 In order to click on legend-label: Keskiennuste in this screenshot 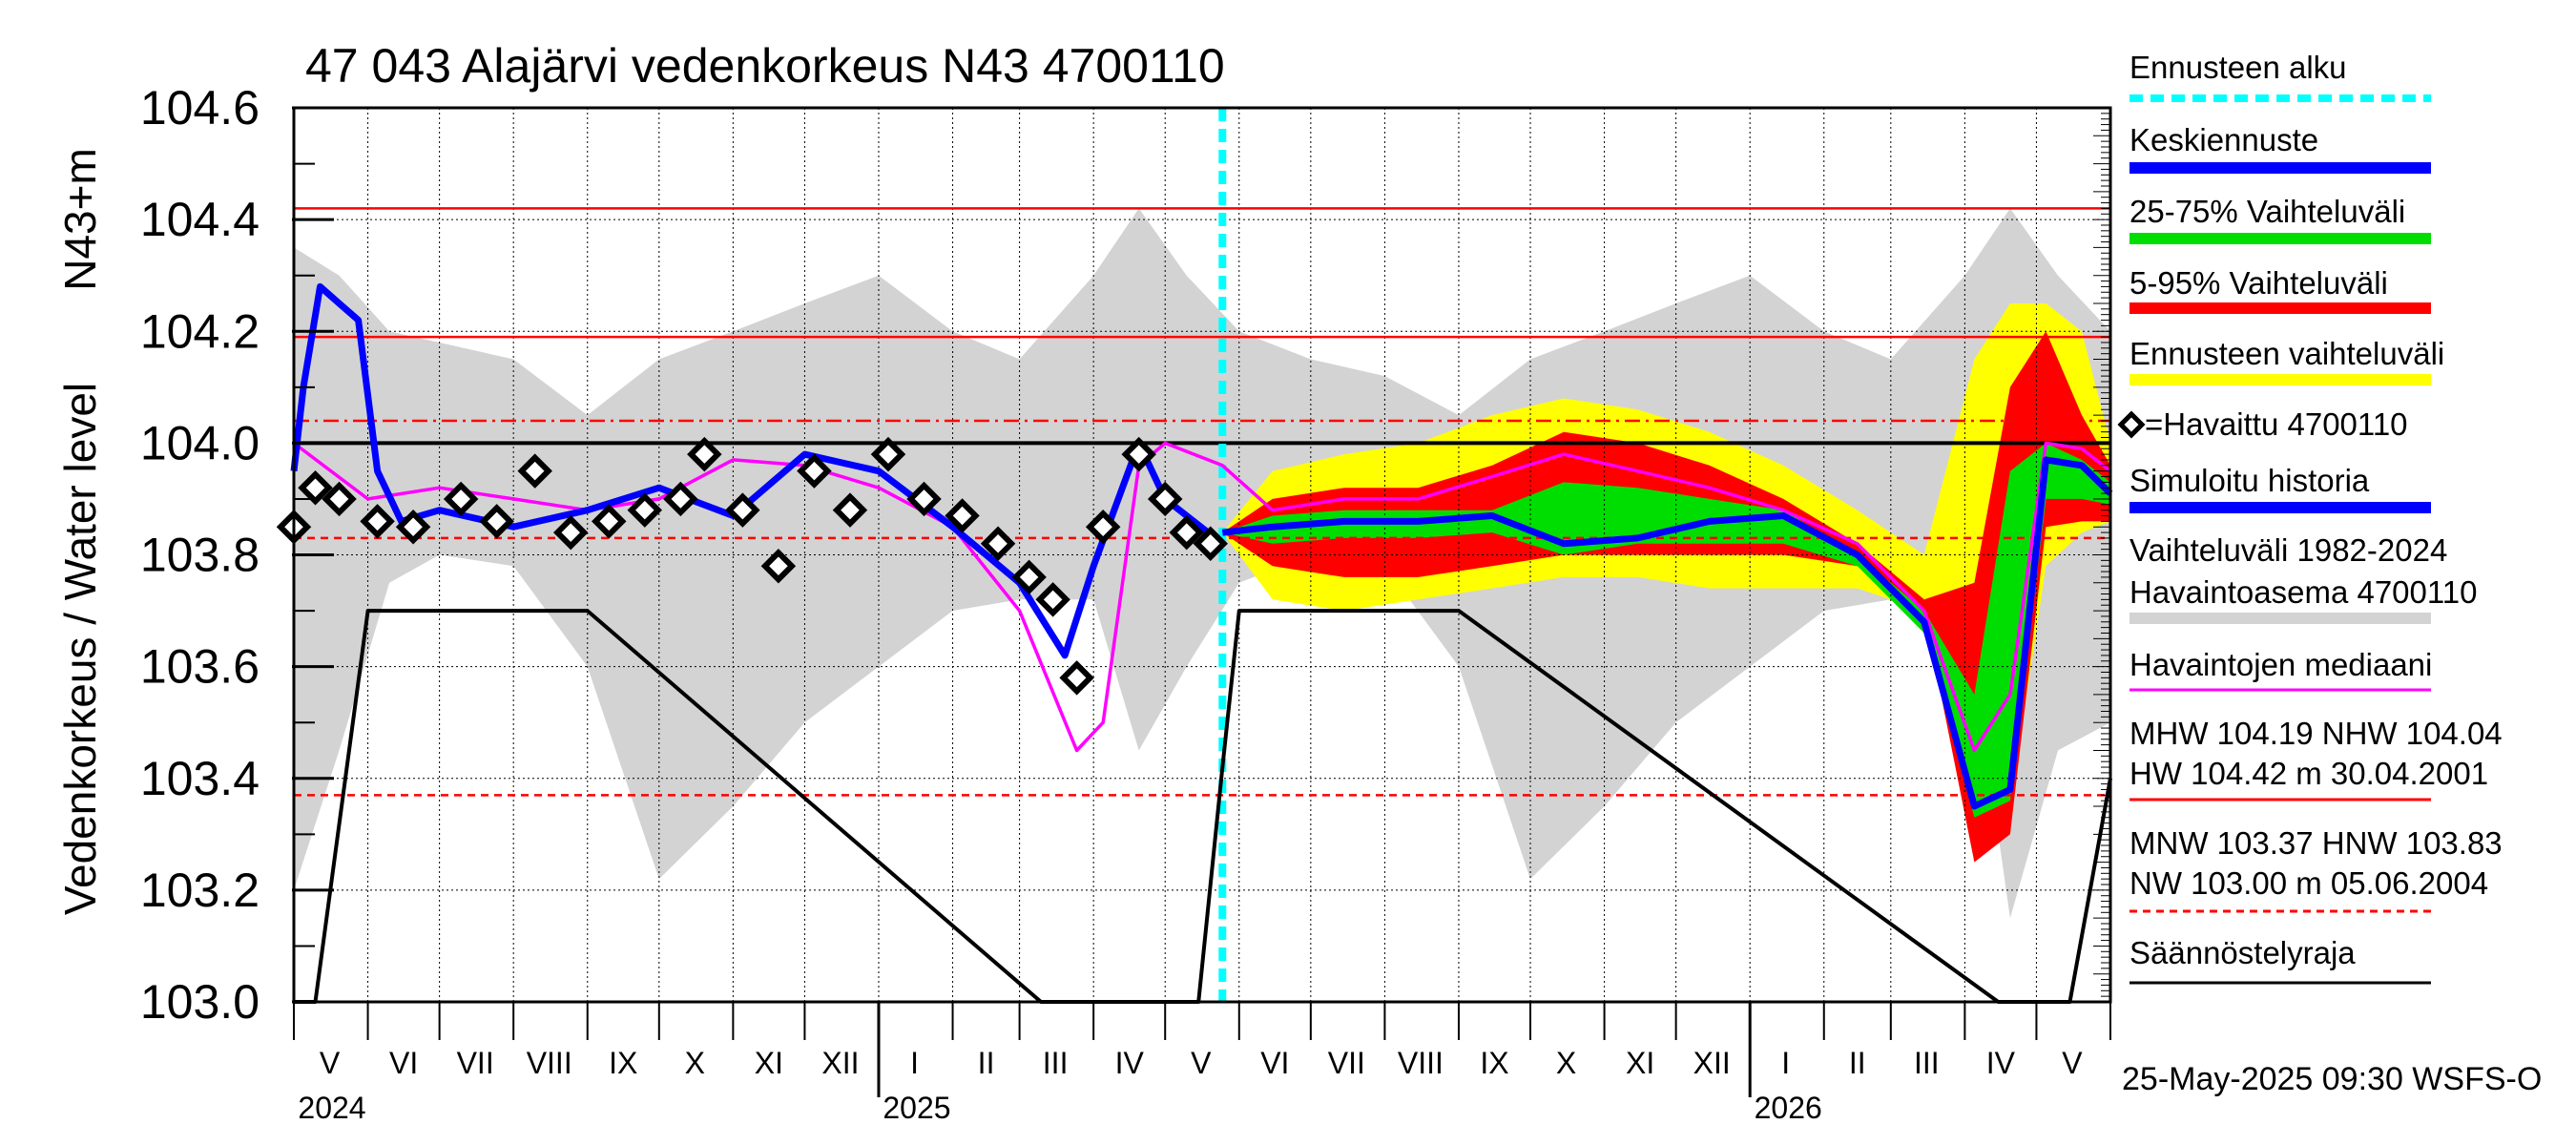, I will do `click(2223, 139)`.